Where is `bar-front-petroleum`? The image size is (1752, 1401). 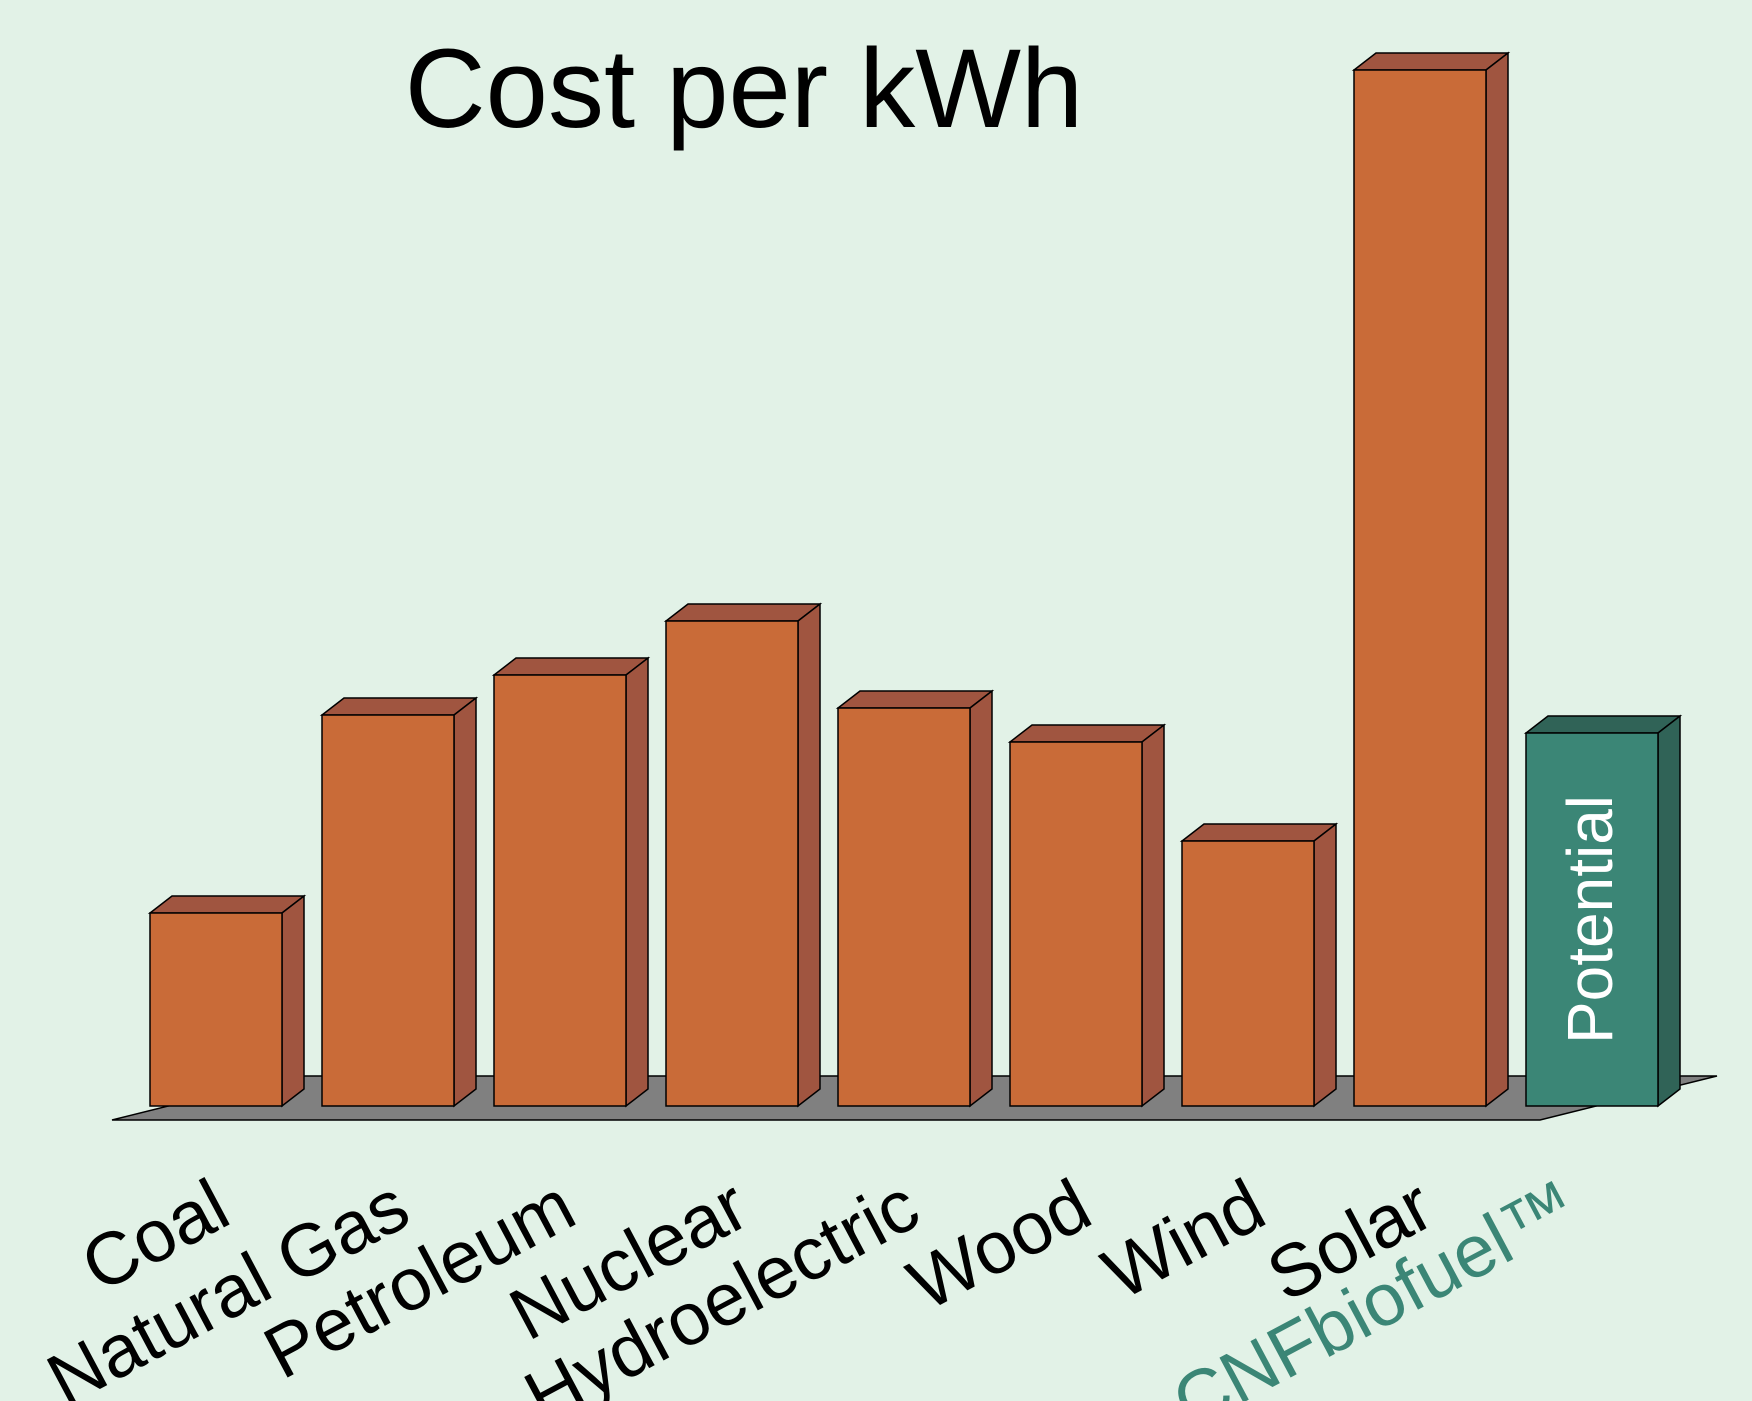 bar-front-petroleum is located at coordinates (560, 890).